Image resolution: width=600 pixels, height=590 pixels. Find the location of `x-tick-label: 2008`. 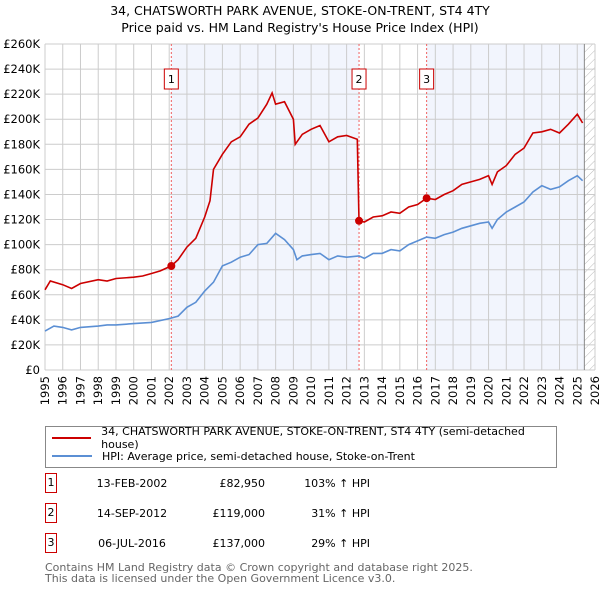

x-tick-label: 2008 is located at coordinates (276, 390).